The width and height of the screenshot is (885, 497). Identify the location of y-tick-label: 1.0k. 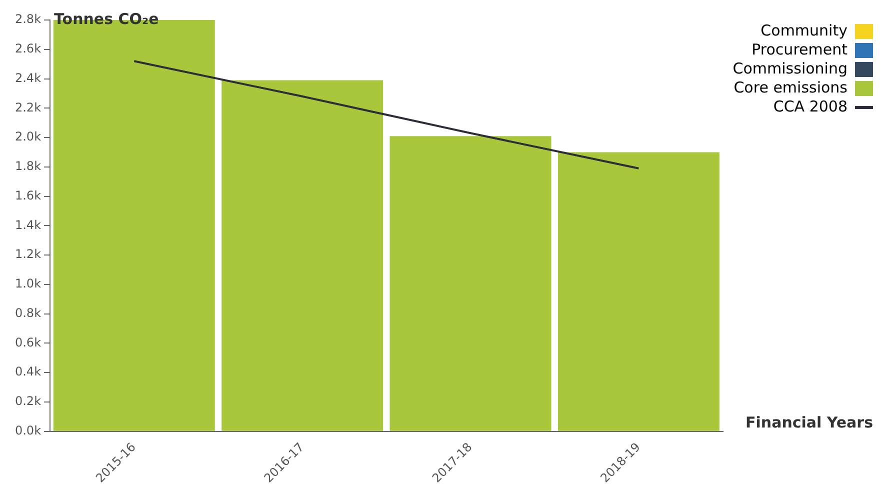
(28, 283).